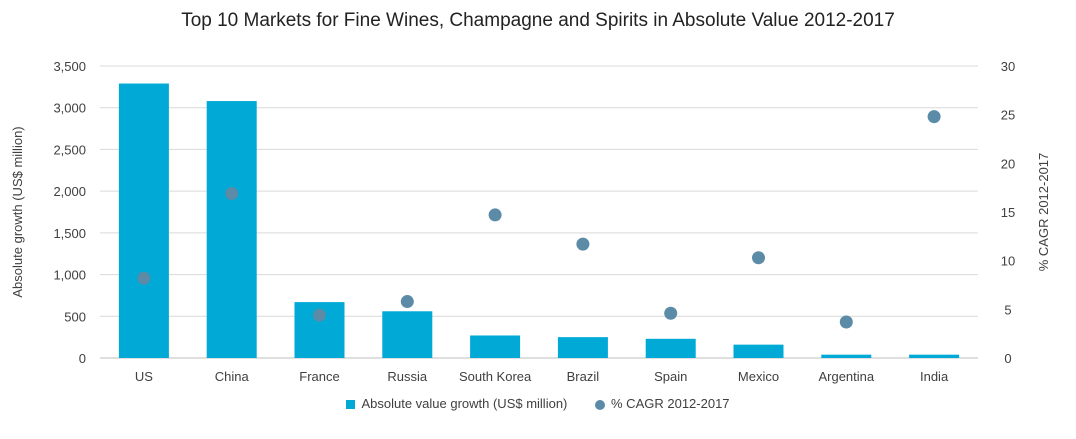 This screenshot has width=1076, height=439. I want to click on y-tick-label: 2,500, so click(69, 149).